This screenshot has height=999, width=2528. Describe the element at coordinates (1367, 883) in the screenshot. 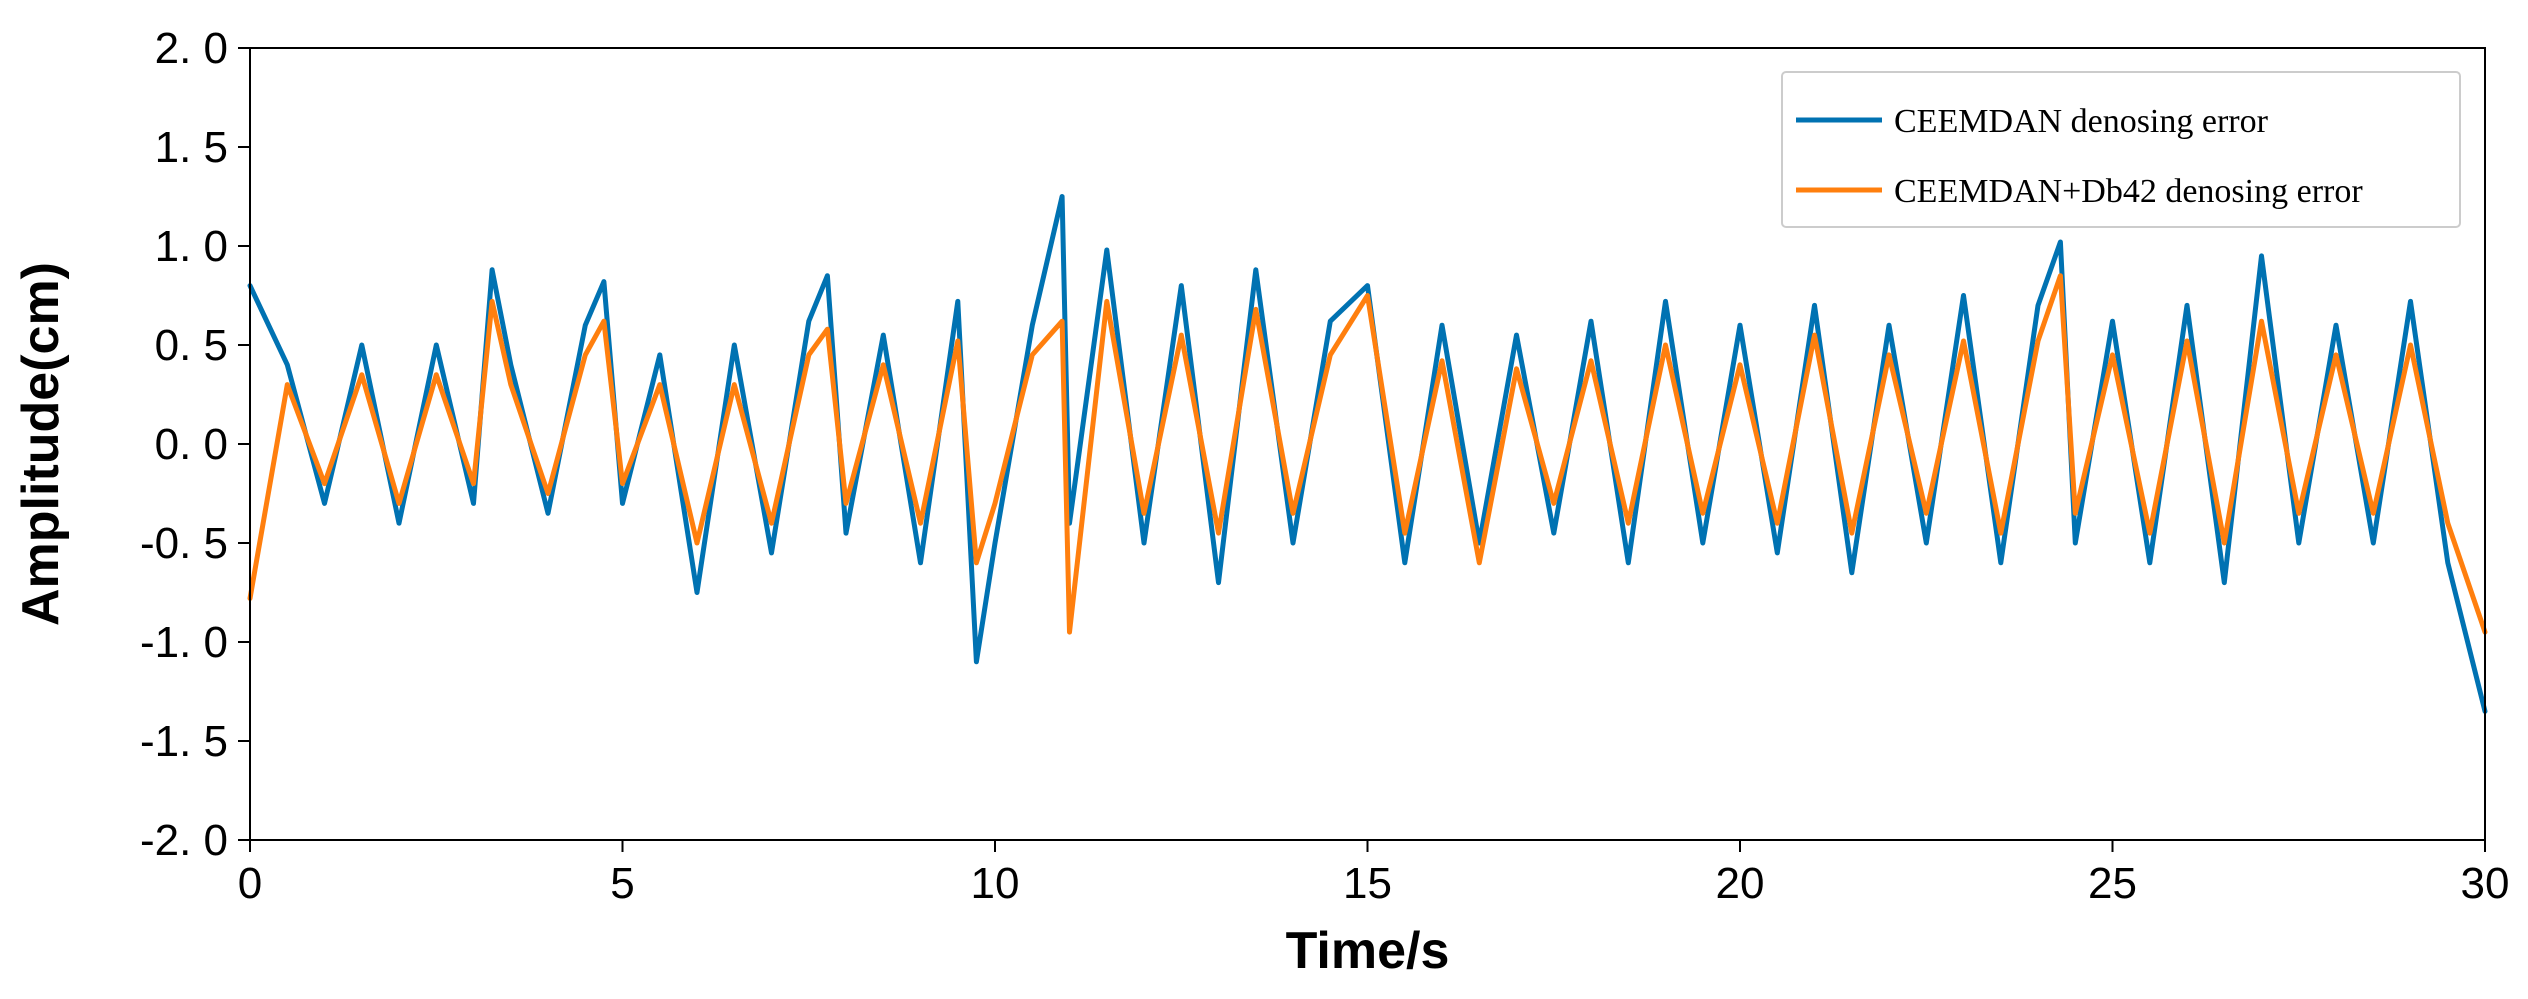

I see `x-tick-label: 15` at that location.